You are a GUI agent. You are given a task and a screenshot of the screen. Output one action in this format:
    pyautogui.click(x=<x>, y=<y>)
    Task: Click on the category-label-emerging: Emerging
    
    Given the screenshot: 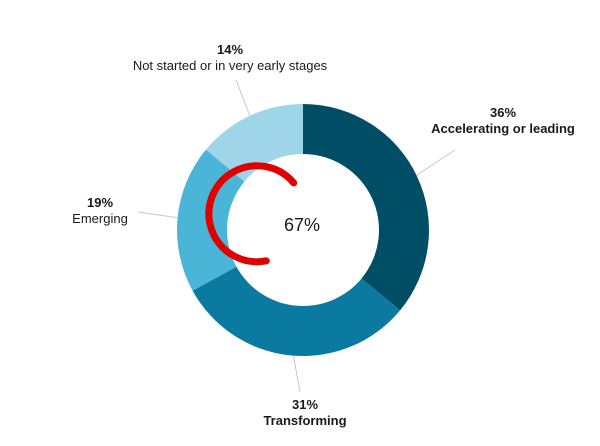 What is the action you would take?
    pyautogui.click(x=100, y=219)
    